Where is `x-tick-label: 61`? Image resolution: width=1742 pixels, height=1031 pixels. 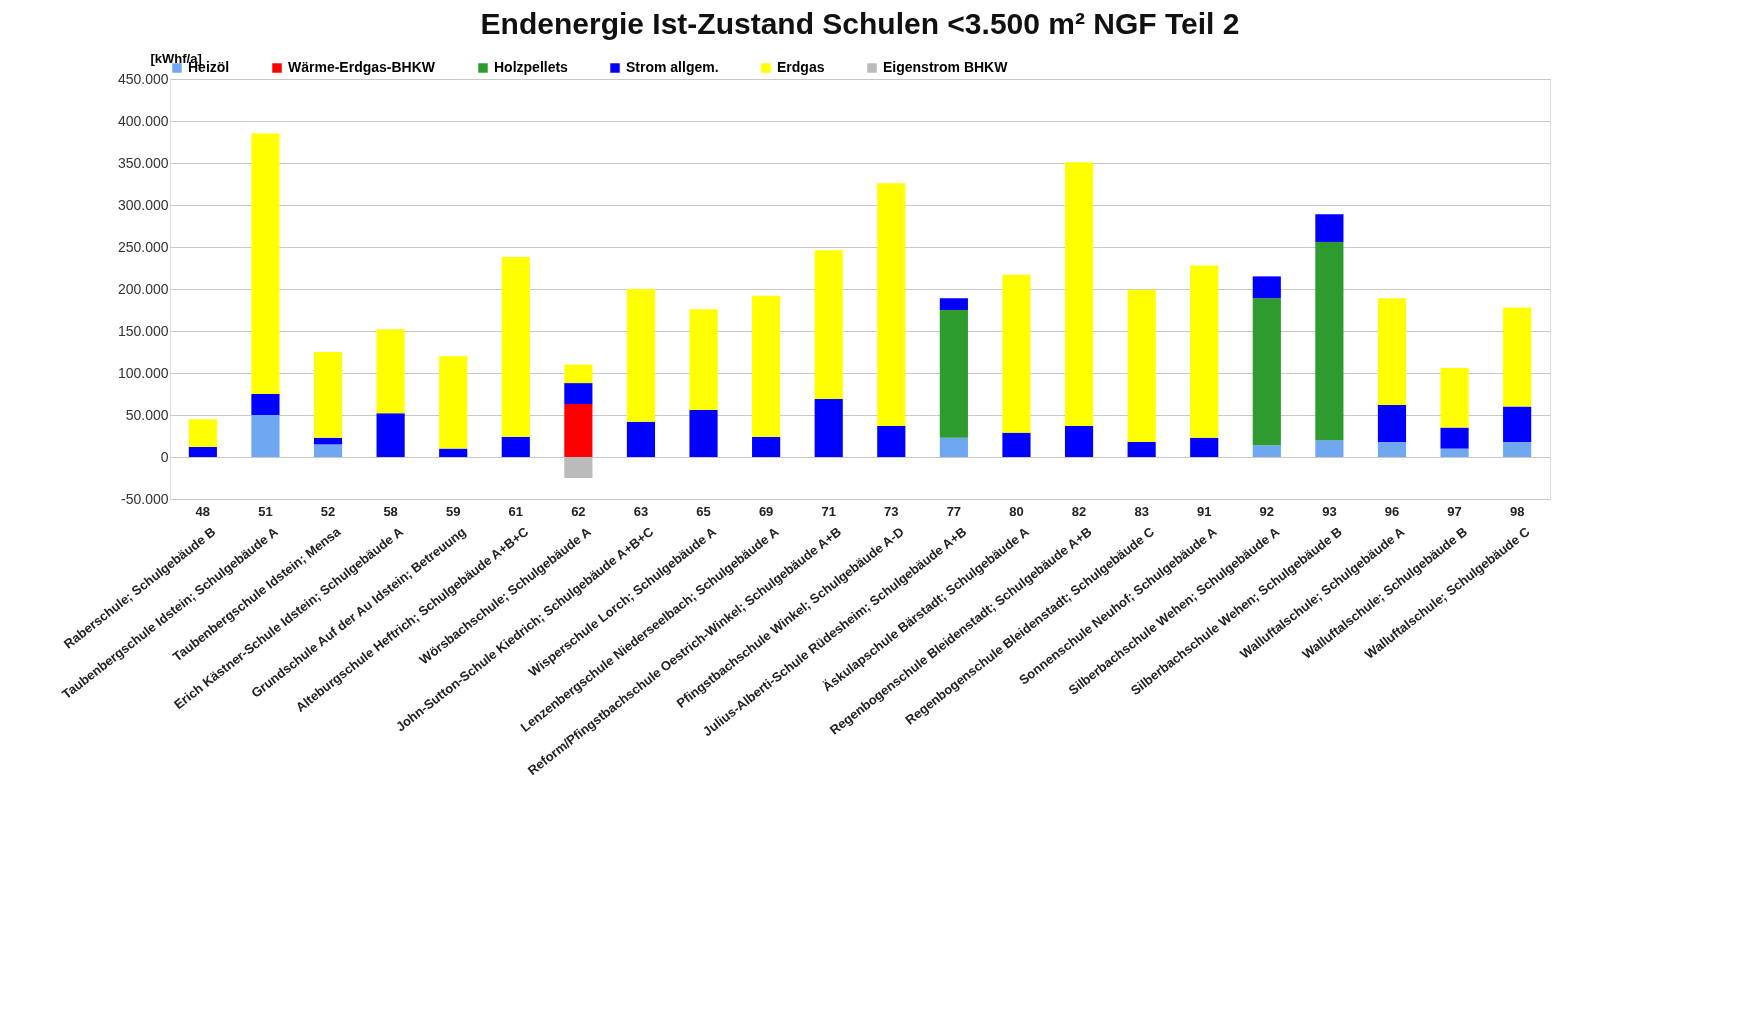 x-tick-label: 61 is located at coordinates (516, 511).